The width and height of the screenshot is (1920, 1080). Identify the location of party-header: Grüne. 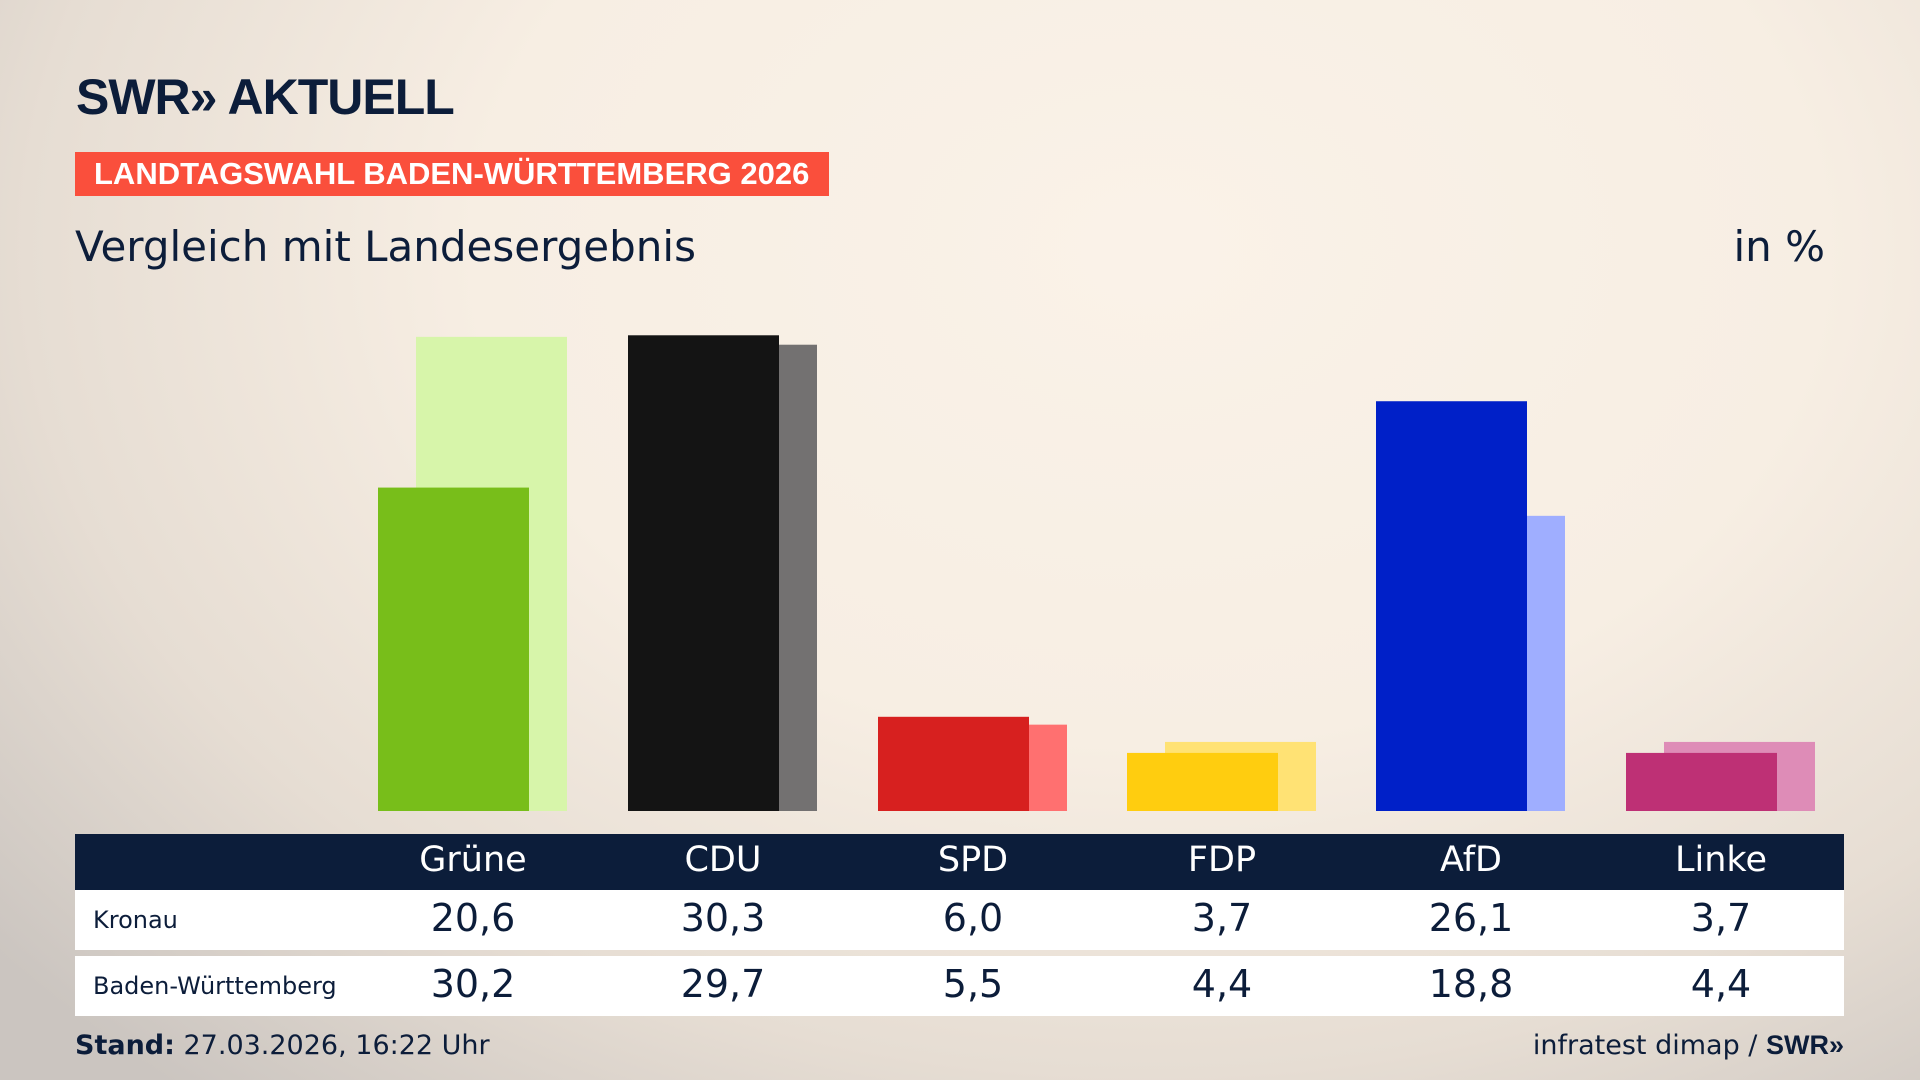
(473, 860).